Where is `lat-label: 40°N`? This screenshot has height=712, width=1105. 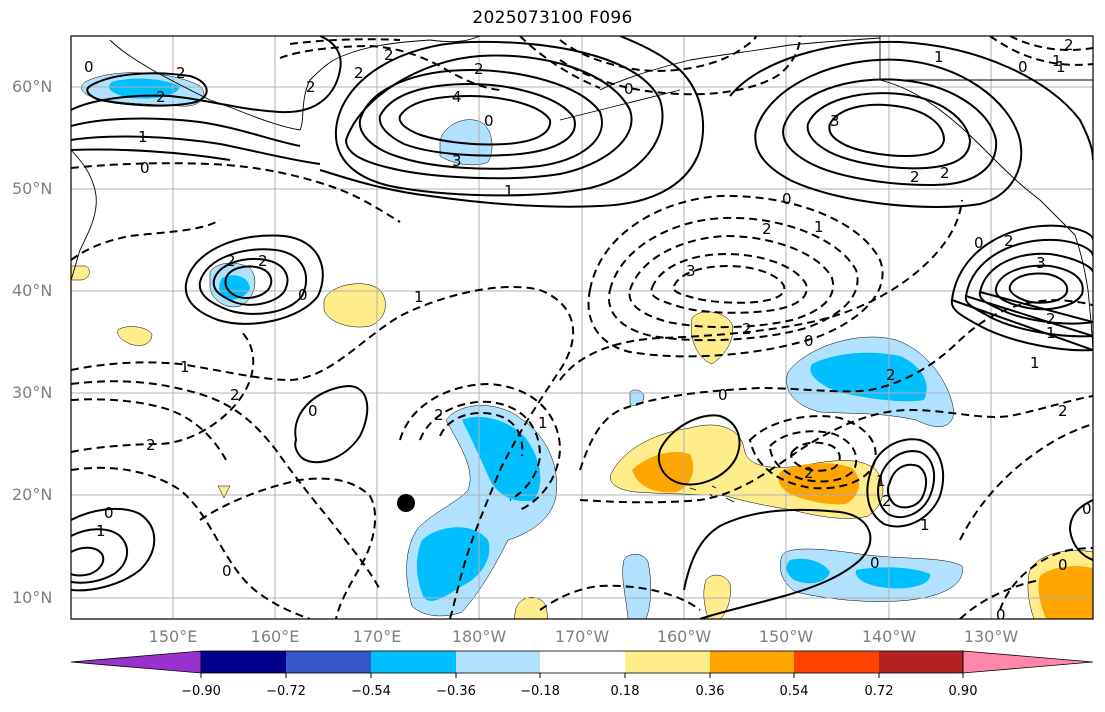 lat-label: 40°N is located at coordinates (32, 290).